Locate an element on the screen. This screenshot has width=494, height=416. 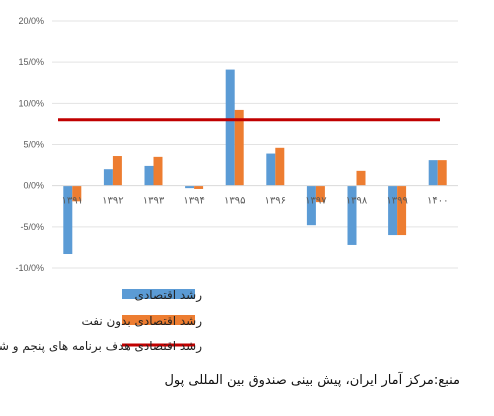
legend-swatch-nonoil is located at coordinates (158, 320).